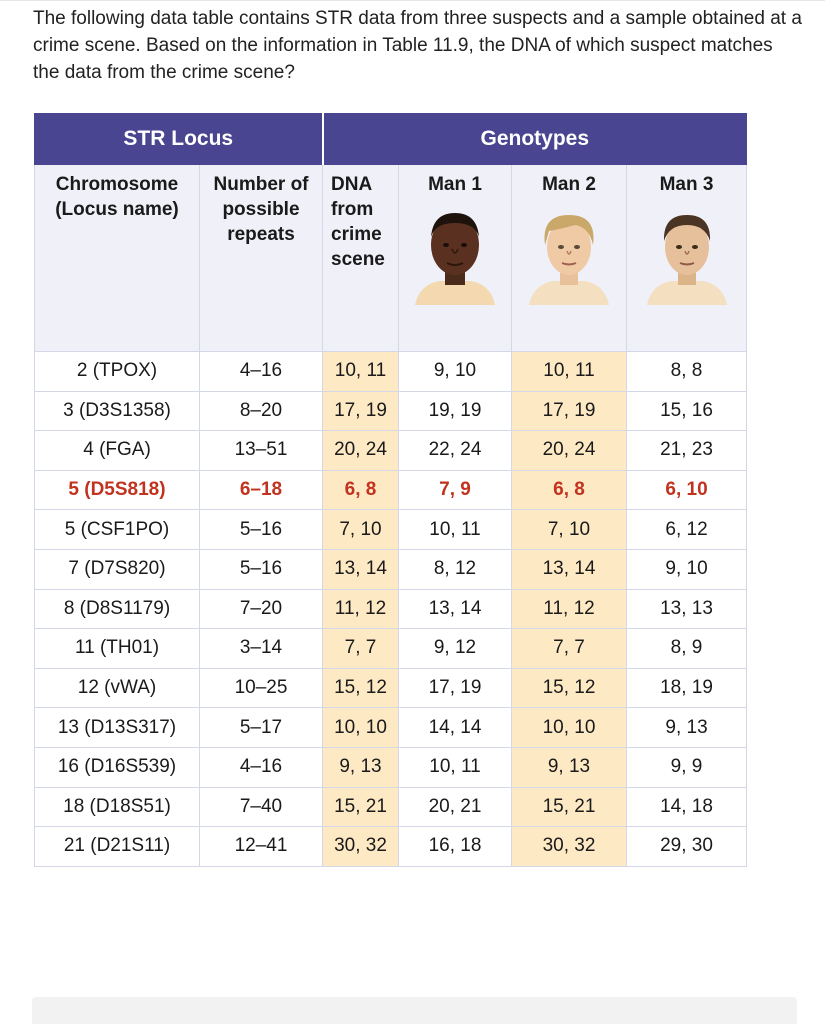 This screenshot has width=825, height=1024. I want to click on locus-cell: 3 (D3S1358), so click(117, 411).